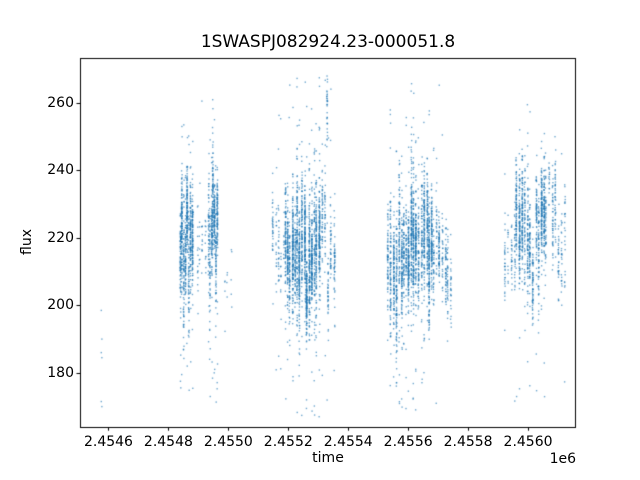 The width and height of the screenshot is (640, 480). I want to click on x-tick-label: 2.4548, so click(168, 442).